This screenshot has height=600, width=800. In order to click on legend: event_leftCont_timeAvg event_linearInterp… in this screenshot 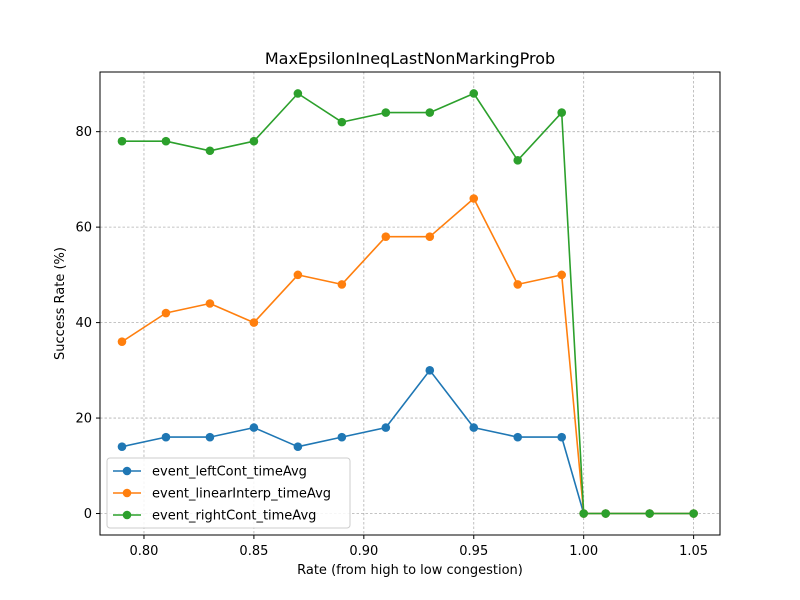, I will do `click(228, 493)`.